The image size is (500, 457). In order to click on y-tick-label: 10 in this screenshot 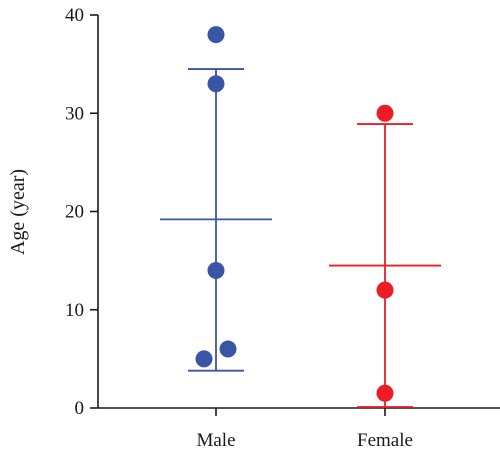, I will do `click(74, 310)`.